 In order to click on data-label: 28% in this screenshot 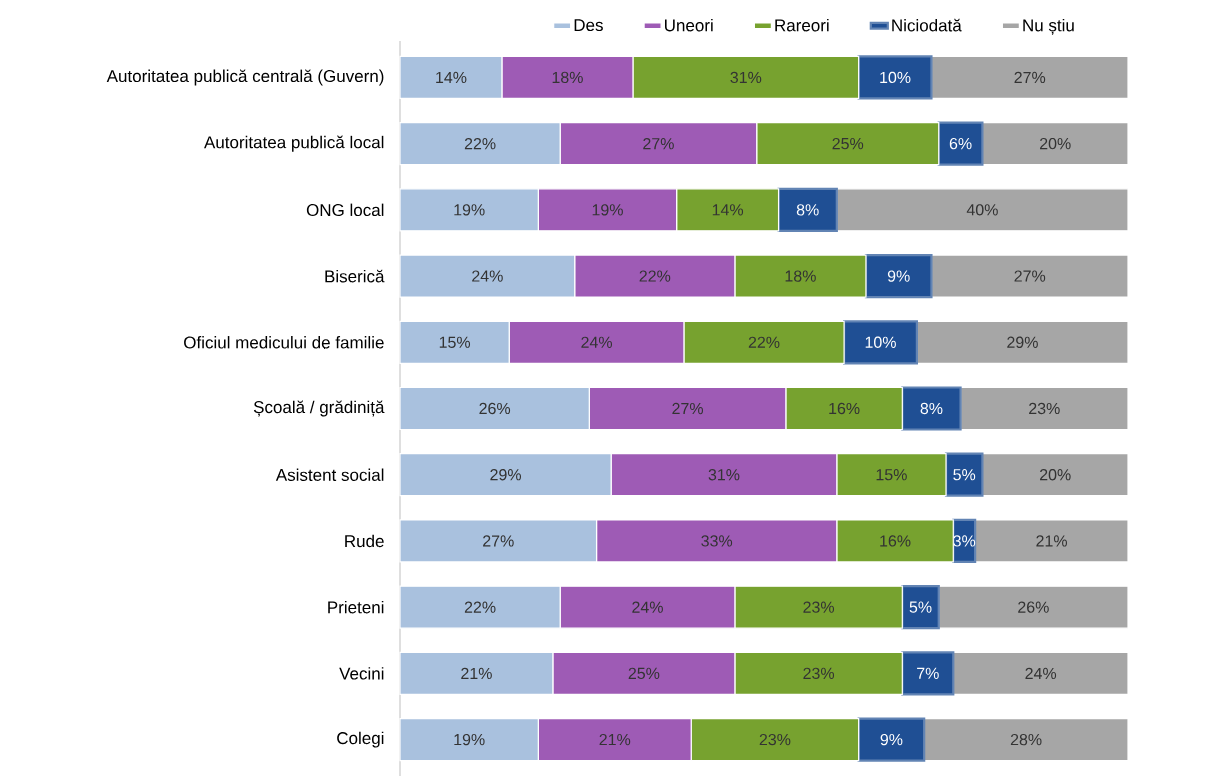, I will do `click(1026, 739)`.